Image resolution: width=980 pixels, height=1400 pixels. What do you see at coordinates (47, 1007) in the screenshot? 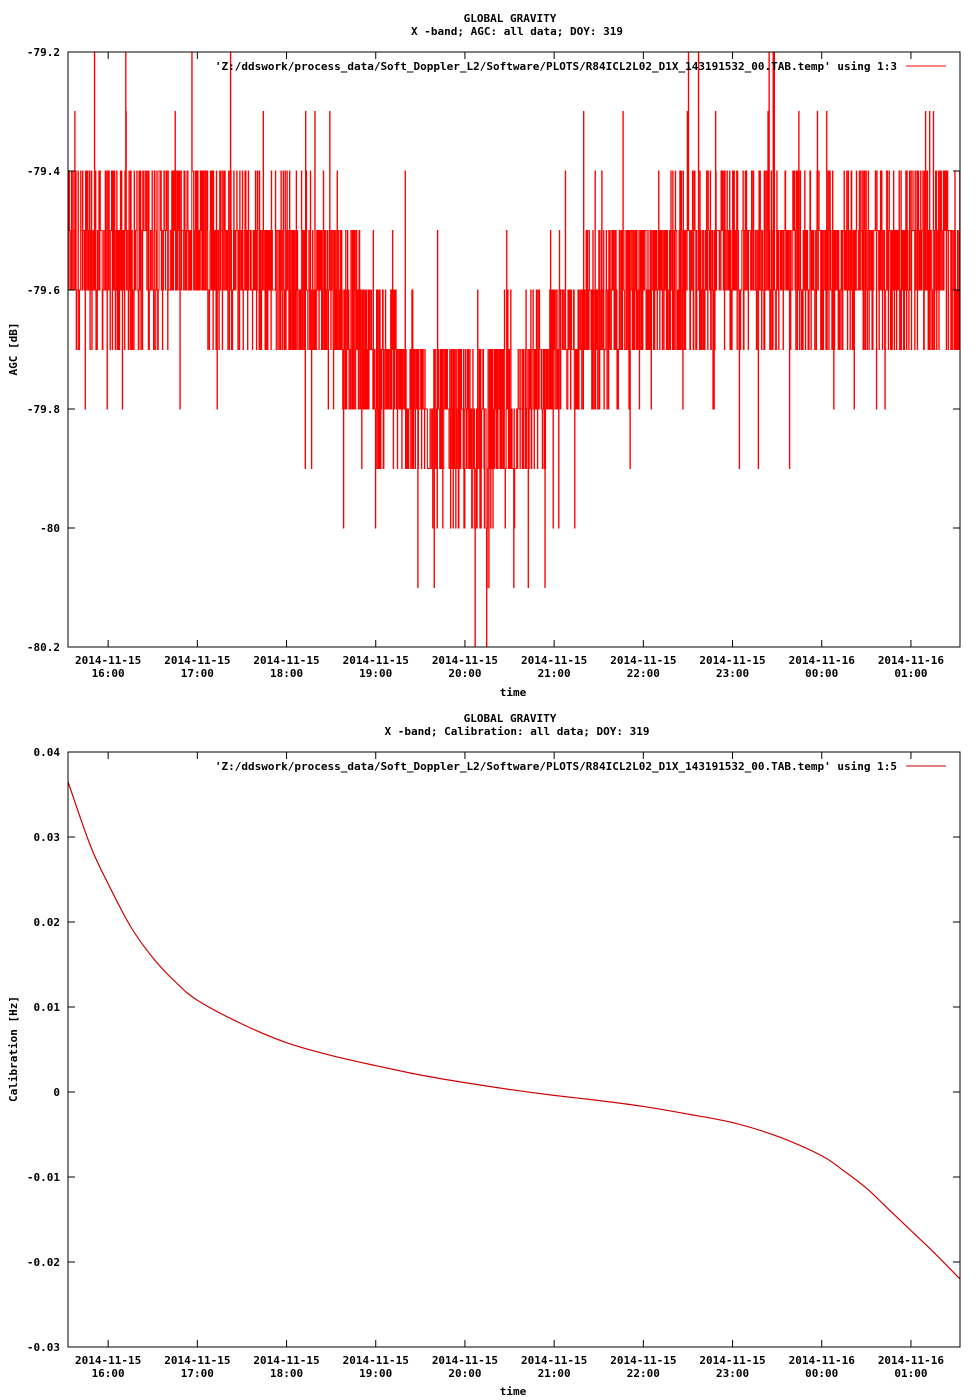
I see `y-tick-label: 0.01` at bounding box center [47, 1007].